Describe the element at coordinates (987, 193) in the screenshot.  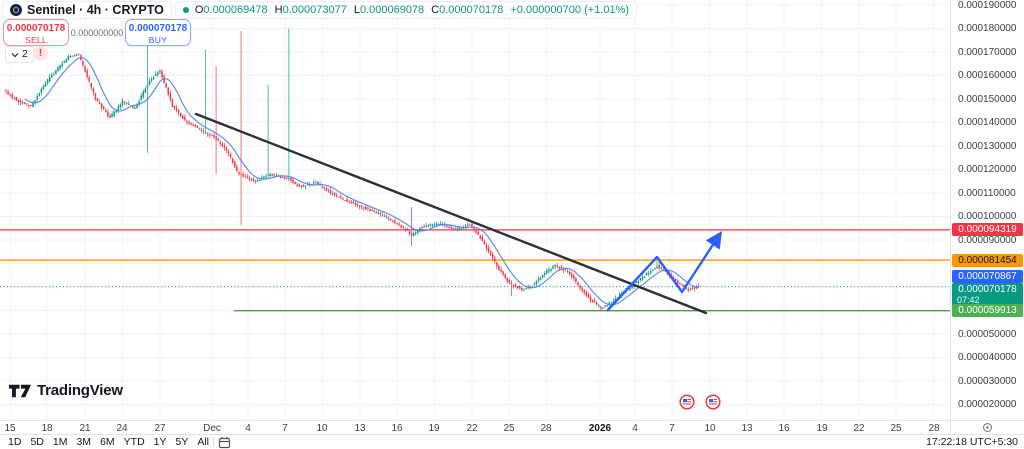
I see `price-tick: 0.000110000` at that location.